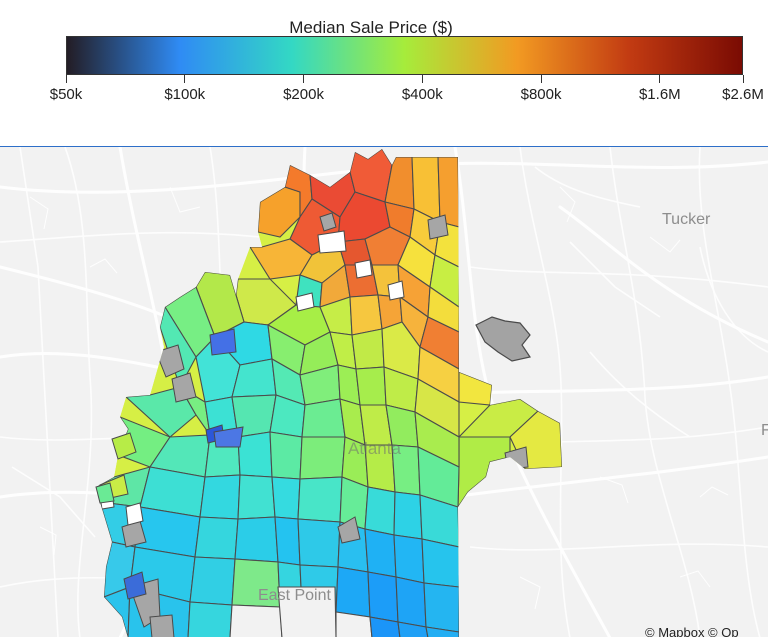  What do you see at coordinates (692, 631) in the screenshot?
I see `map-attribution: © Mapbox © Op` at bounding box center [692, 631].